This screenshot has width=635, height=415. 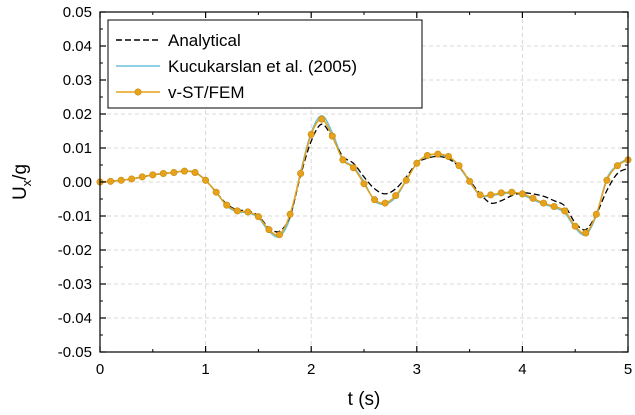 What do you see at coordinates (77, 46) in the screenshot?
I see `y-tick-label: 0.04` at bounding box center [77, 46].